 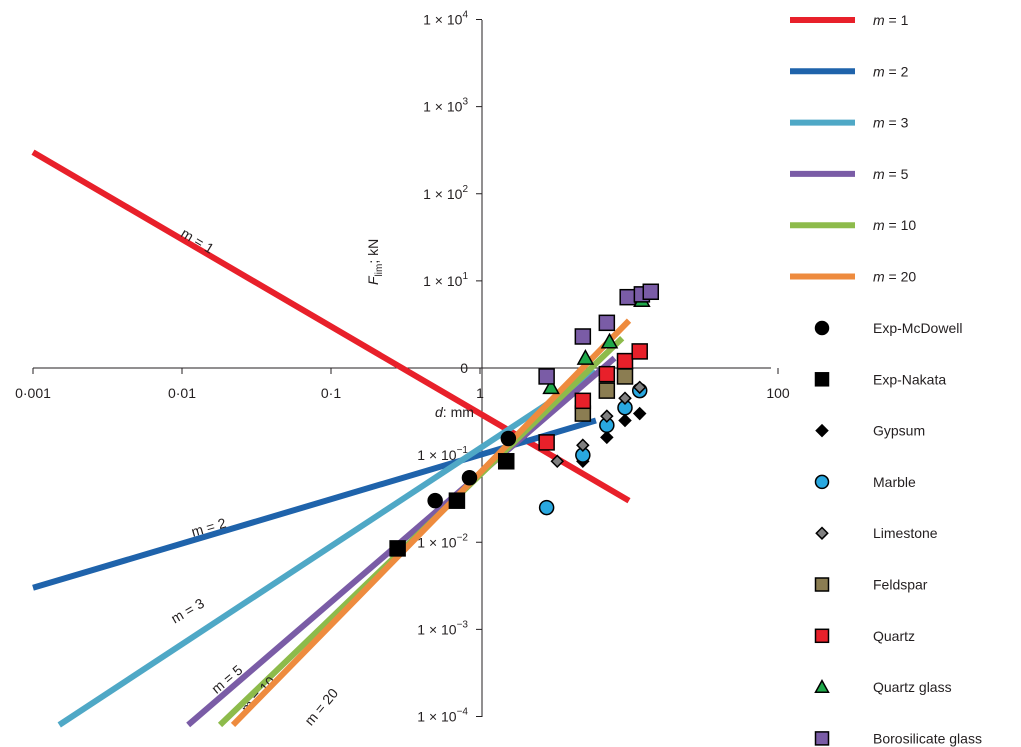 What do you see at coordinates (331, 393) in the screenshot?
I see `x-tick-label: 0·1` at bounding box center [331, 393].